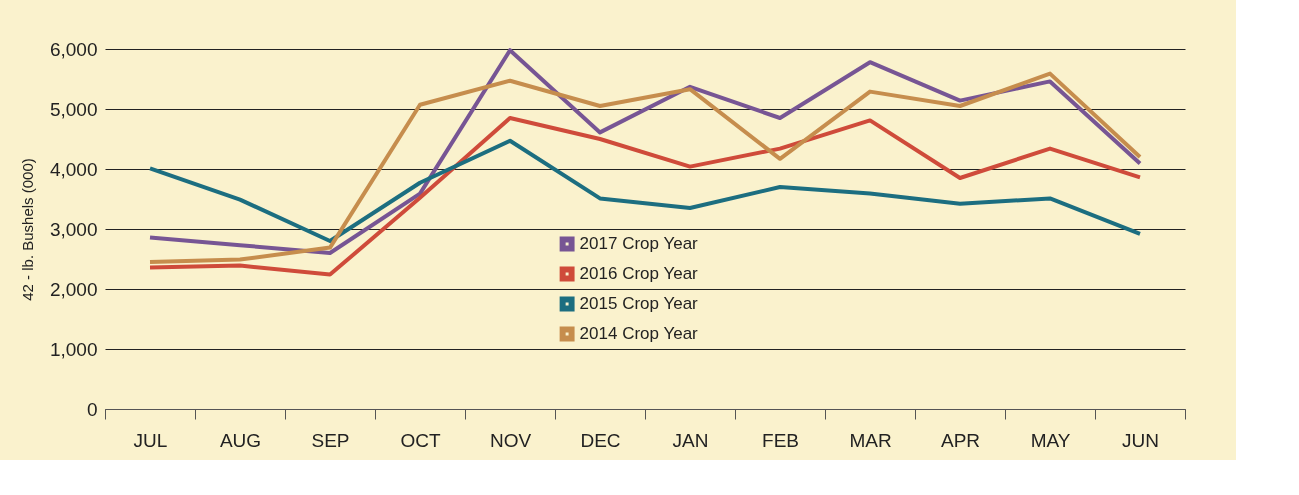 This screenshot has width=1299, height=495. What do you see at coordinates (780, 440) in the screenshot?
I see `x-tick-label: FEB` at bounding box center [780, 440].